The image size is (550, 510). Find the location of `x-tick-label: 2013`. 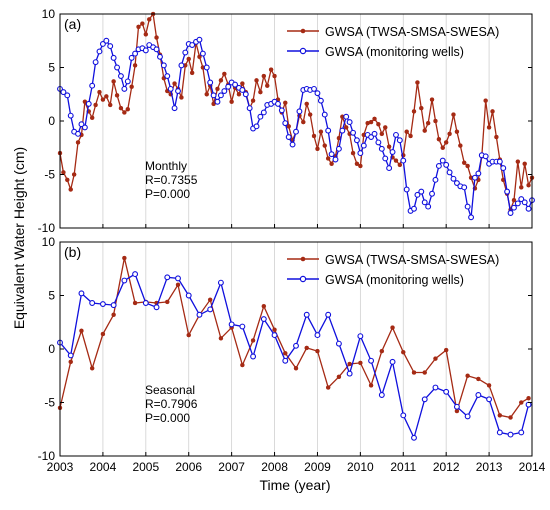

x-tick-label: 2013 is located at coordinates (489, 467).